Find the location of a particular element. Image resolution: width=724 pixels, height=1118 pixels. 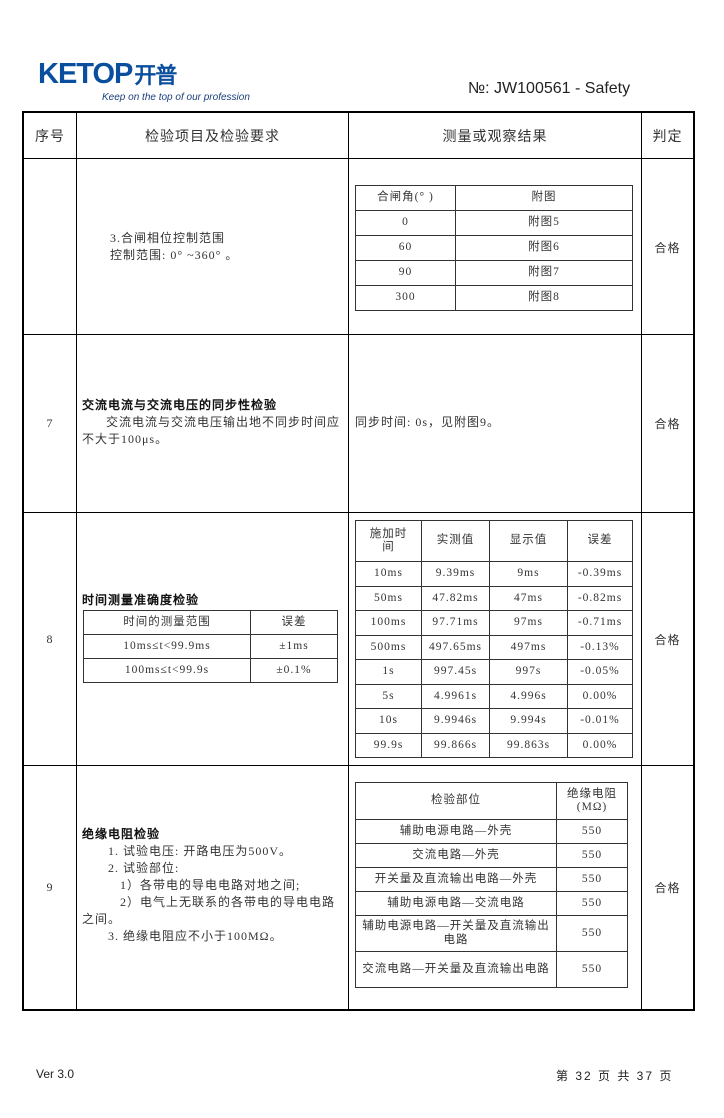

table-cell: 辅助电源电路—外壳 is located at coordinates (456, 831).